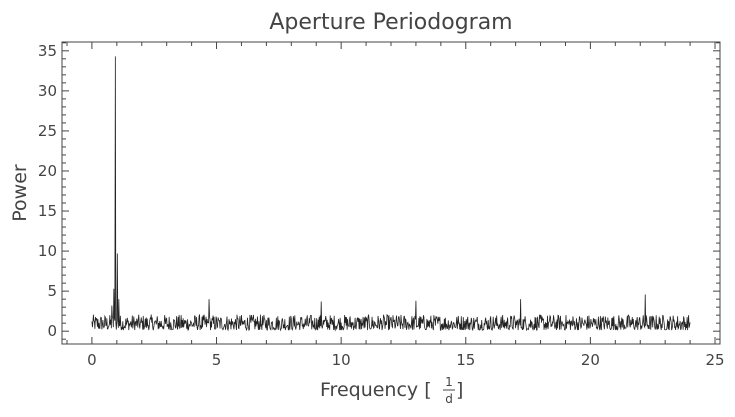 The height and width of the screenshot is (417, 735). I want to click on x-axis-unit-denominator: d, so click(449, 399).